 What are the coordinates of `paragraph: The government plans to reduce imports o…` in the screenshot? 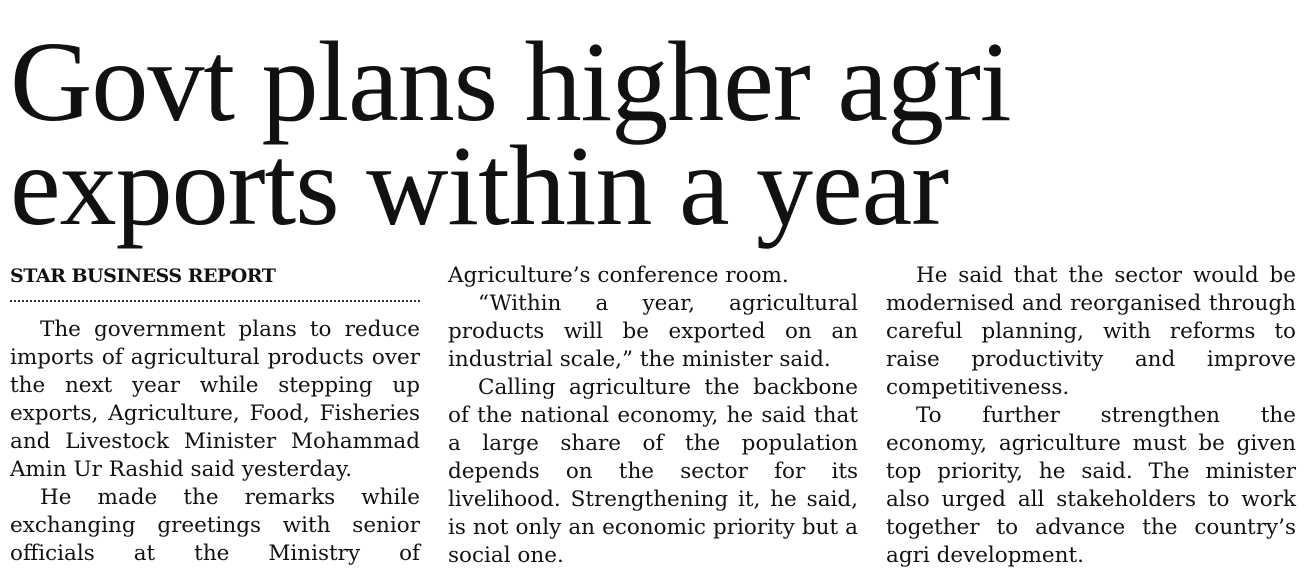 It's located at (215, 399).